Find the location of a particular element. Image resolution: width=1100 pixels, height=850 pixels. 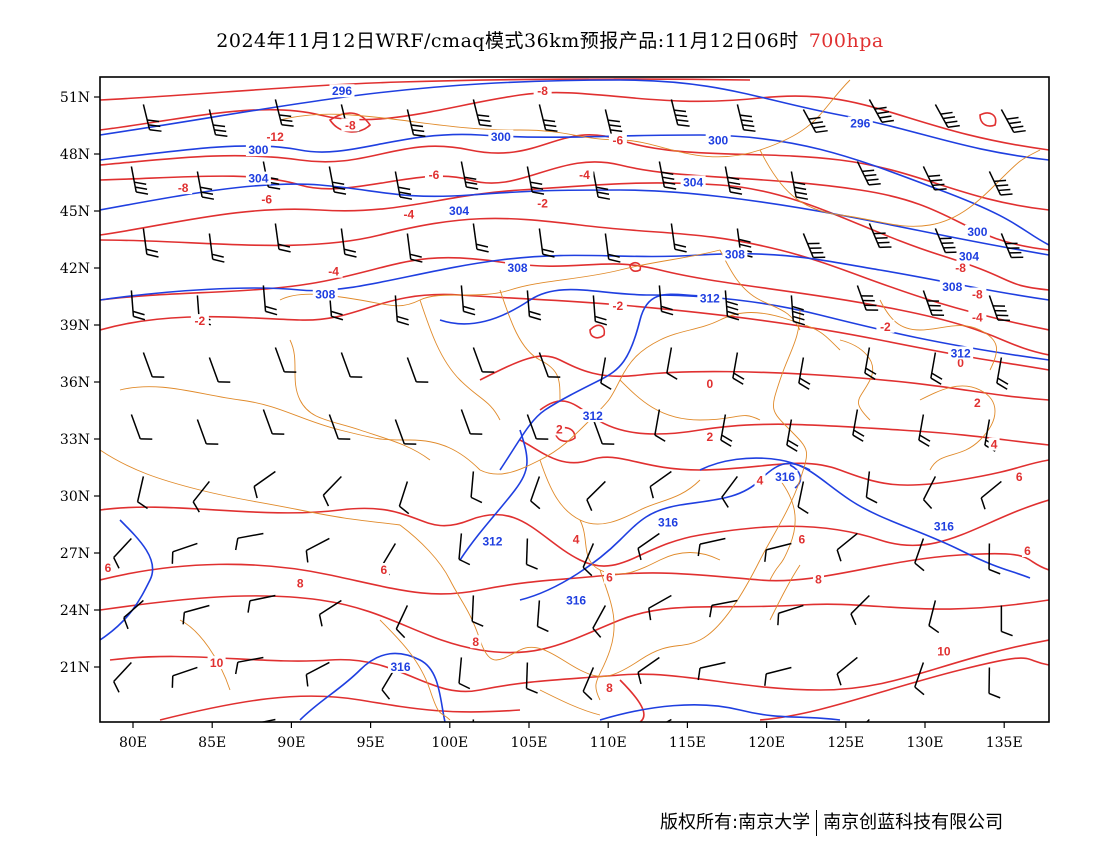

height-label: 308 is located at coordinates (518, 268).